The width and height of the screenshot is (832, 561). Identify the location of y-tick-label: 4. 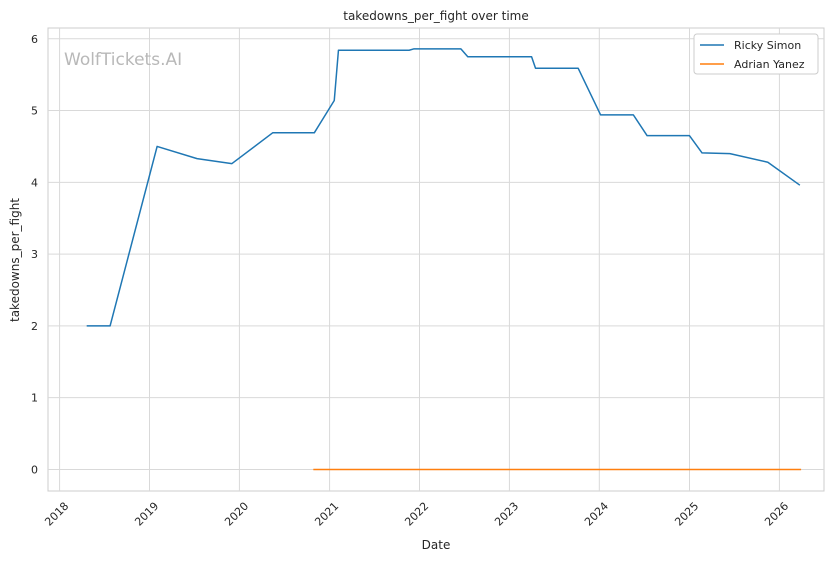
(34, 182).